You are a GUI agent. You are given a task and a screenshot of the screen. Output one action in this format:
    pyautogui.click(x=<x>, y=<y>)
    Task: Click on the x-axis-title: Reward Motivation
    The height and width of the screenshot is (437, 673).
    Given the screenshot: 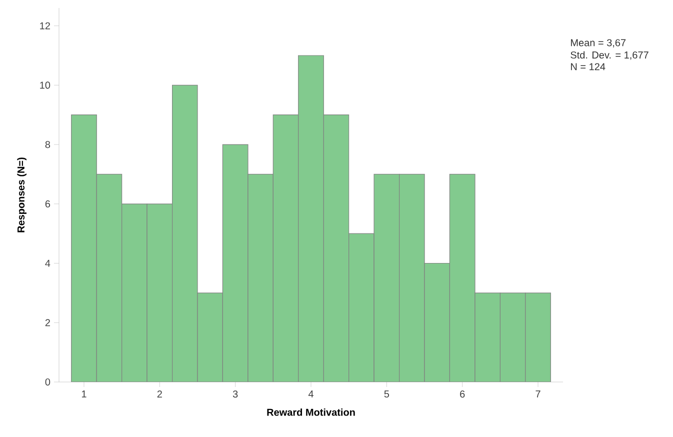 What is the action you would take?
    pyautogui.click(x=311, y=412)
    